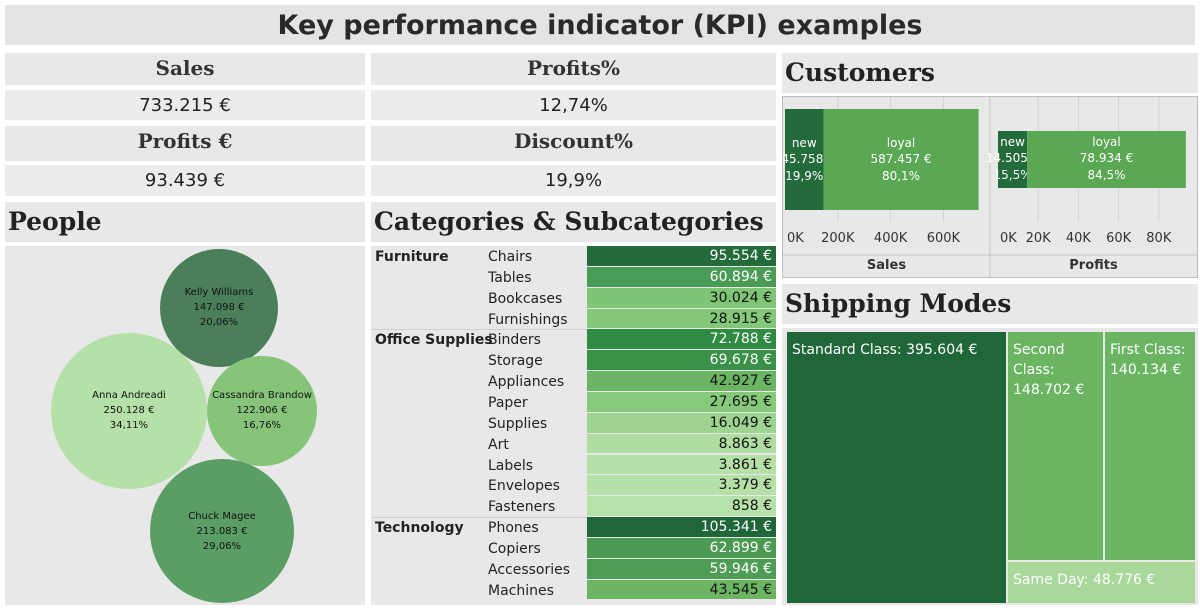  Describe the element at coordinates (129, 425) in the screenshot. I see `bubble-pct: 34,11%` at that location.